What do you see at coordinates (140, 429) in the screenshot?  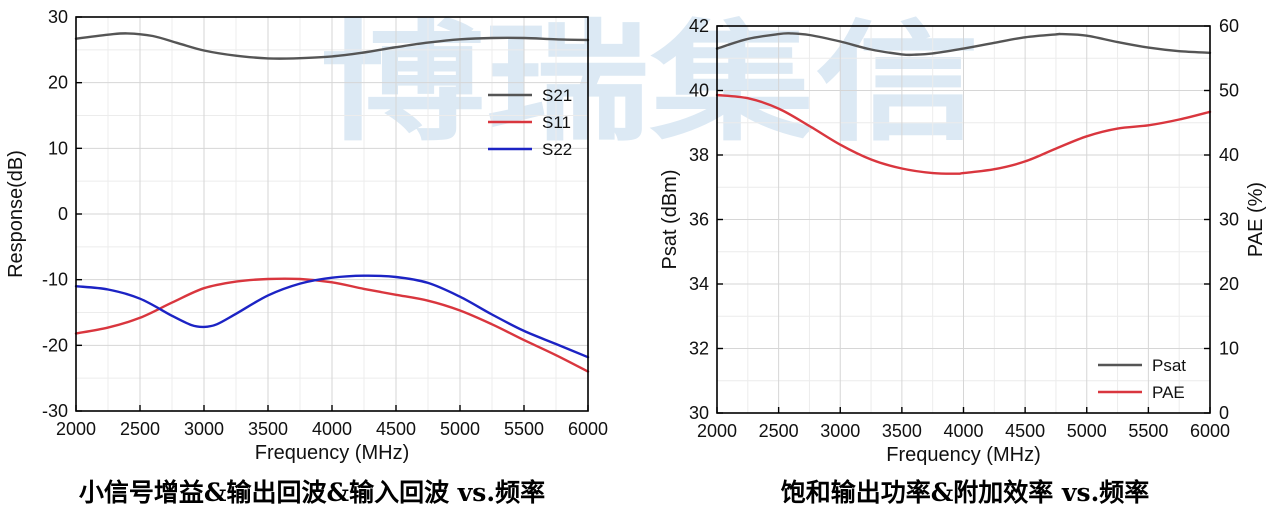 I see `chart1-x-tick-label: 2500` at bounding box center [140, 429].